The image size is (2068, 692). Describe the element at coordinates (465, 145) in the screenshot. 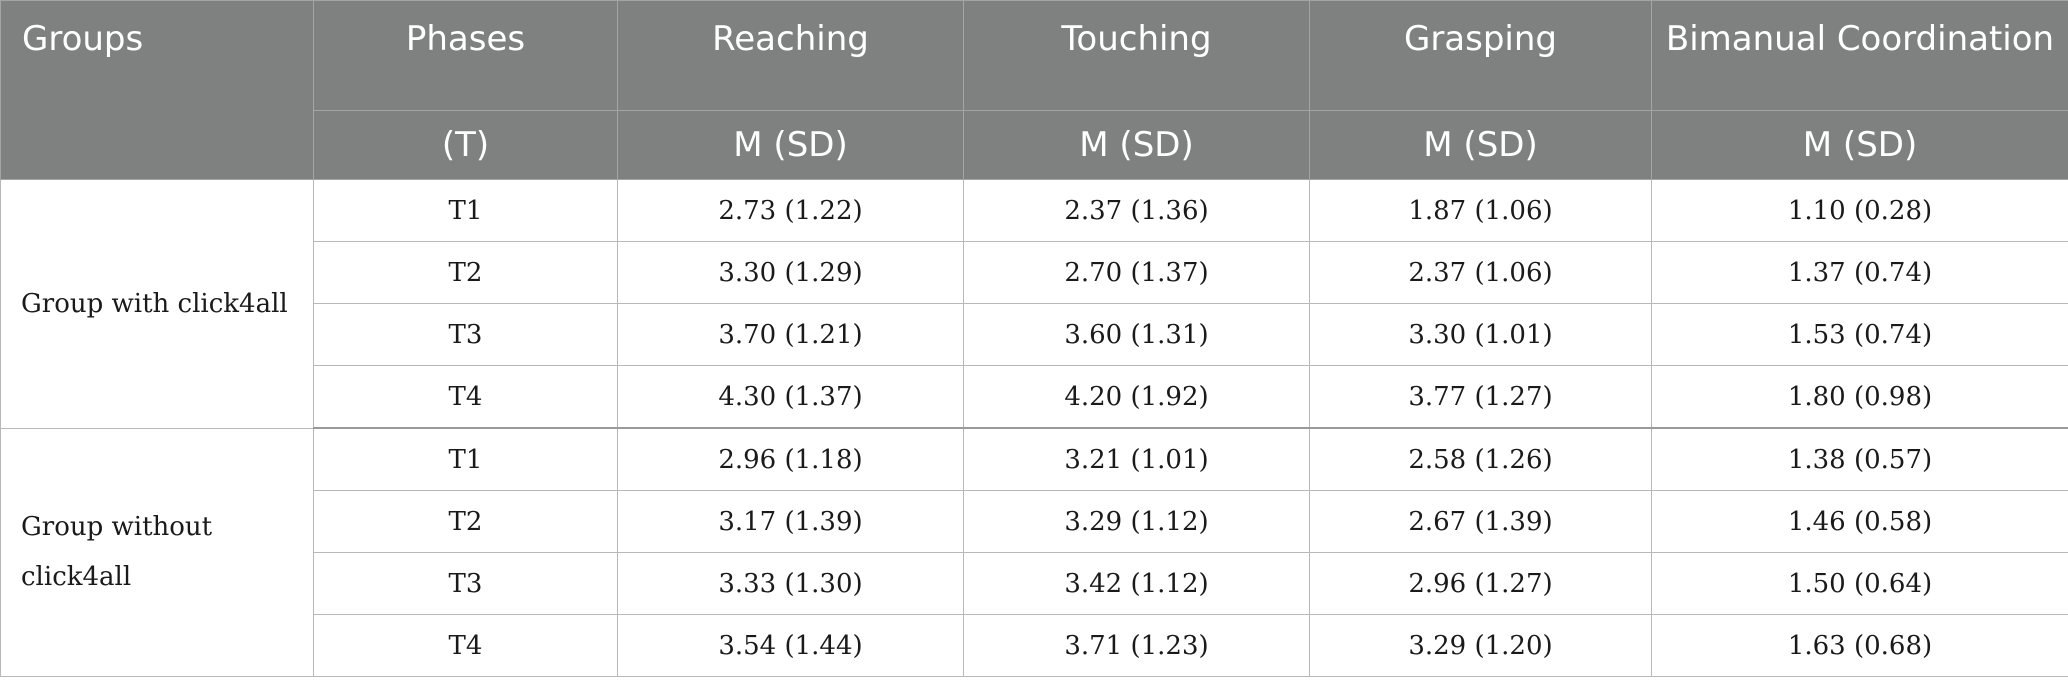

I see `header-phases-unit: (T)` at that location.